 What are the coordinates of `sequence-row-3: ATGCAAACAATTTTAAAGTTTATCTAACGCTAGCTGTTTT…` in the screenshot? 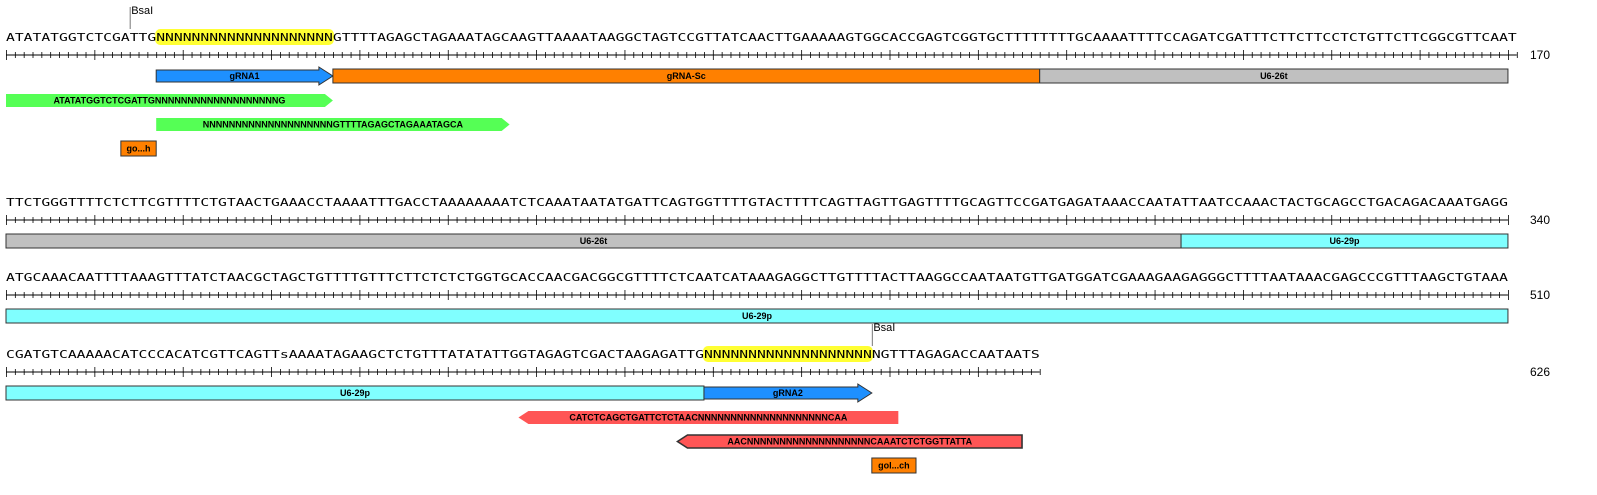 It's located at (777, 297).